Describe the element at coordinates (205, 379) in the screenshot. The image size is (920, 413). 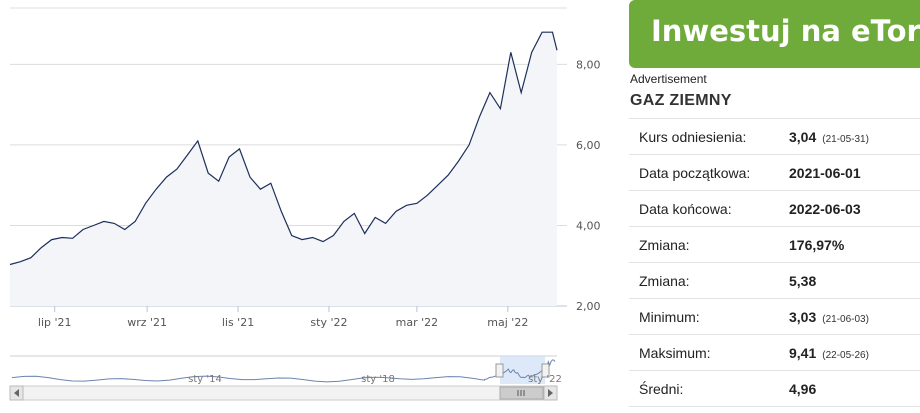
I see `navigator-tick-label: sty '14` at that location.